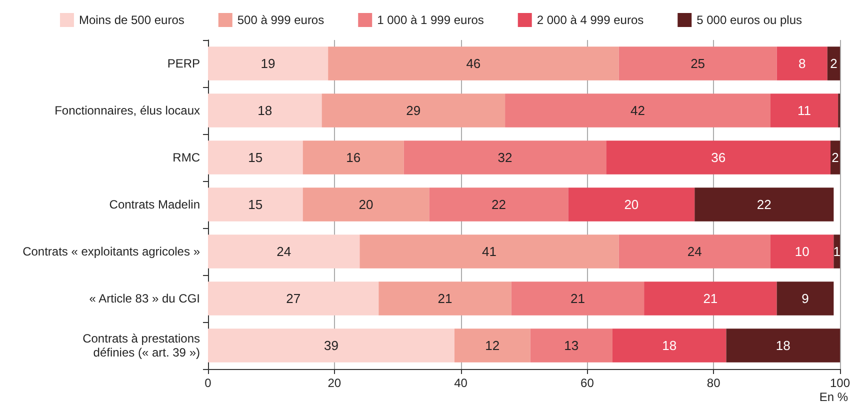 This screenshot has width=862, height=419. I want to click on y-tick-label: « Article 83 » du CGI, so click(144, 299).